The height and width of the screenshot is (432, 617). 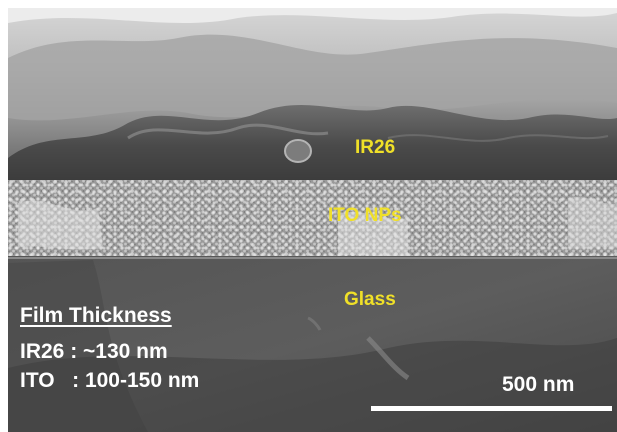 What do you see at coordinates (110, 380) in the screenshot?
I see `ito-thickness: ITO : 100-150 nm` at bounding box center [110, 380].